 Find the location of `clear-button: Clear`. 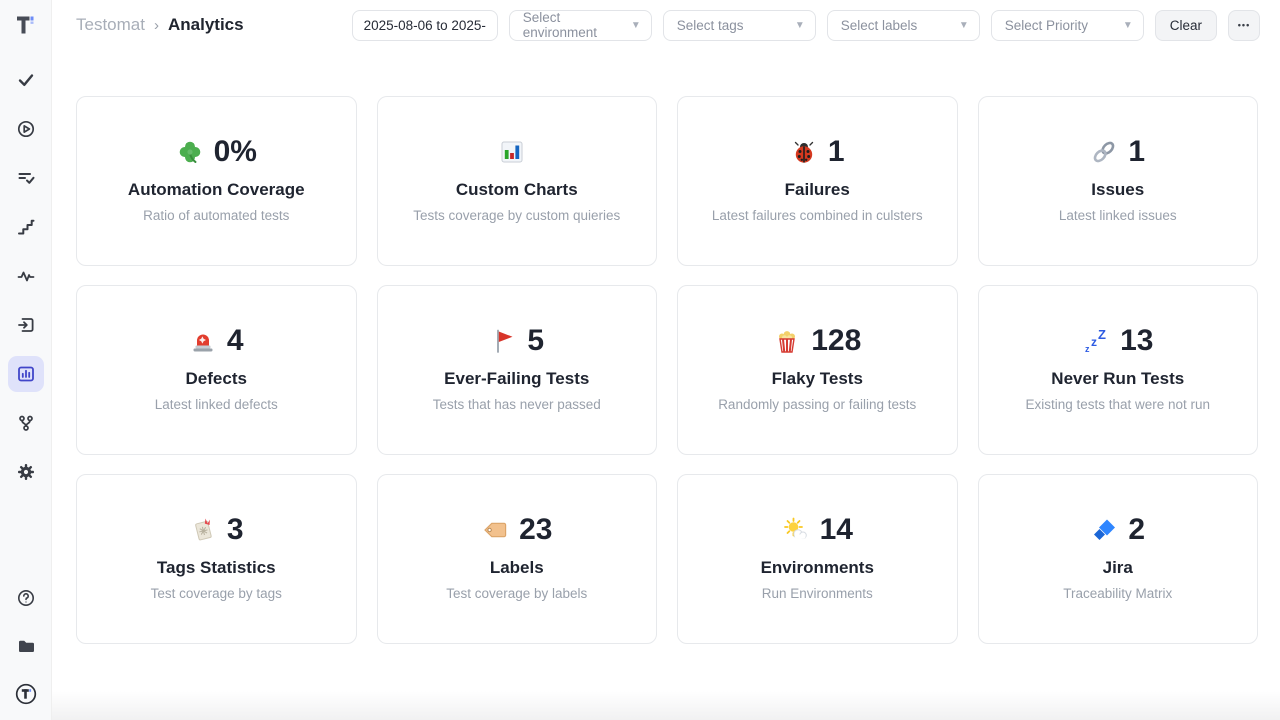

clear-button: Clear is located at coordinates (1185, 25).